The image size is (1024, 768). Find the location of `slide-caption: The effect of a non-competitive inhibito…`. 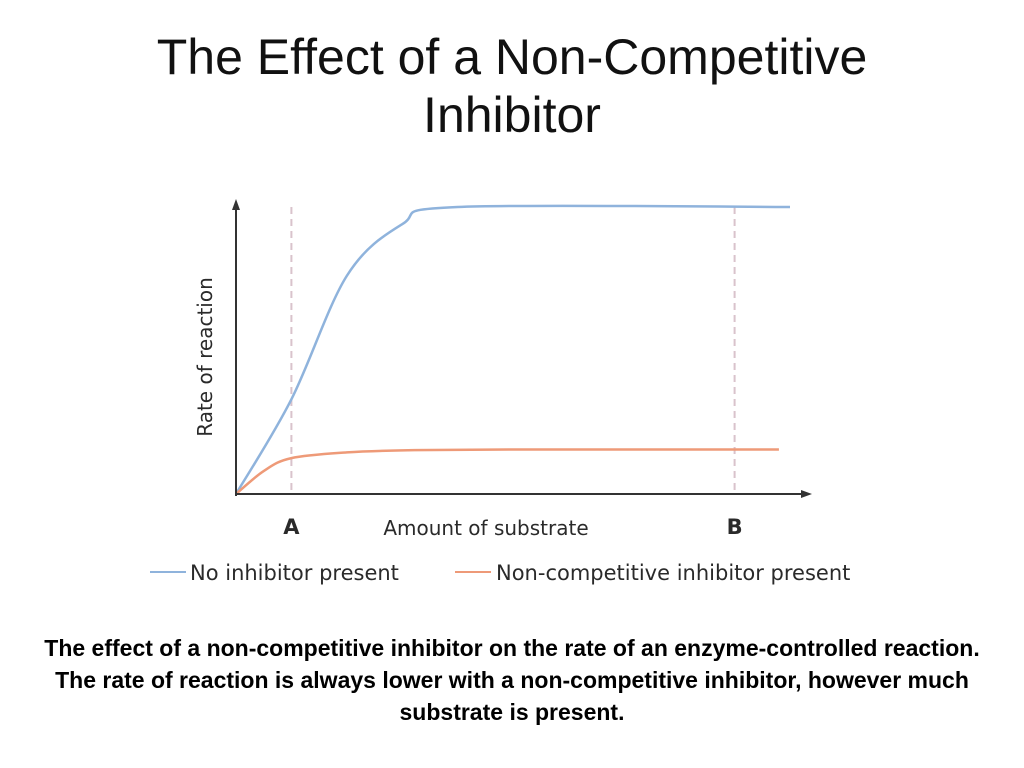

slide-caption: The effect of a non-competitive inhibito… is located at coordinates (512, 680).